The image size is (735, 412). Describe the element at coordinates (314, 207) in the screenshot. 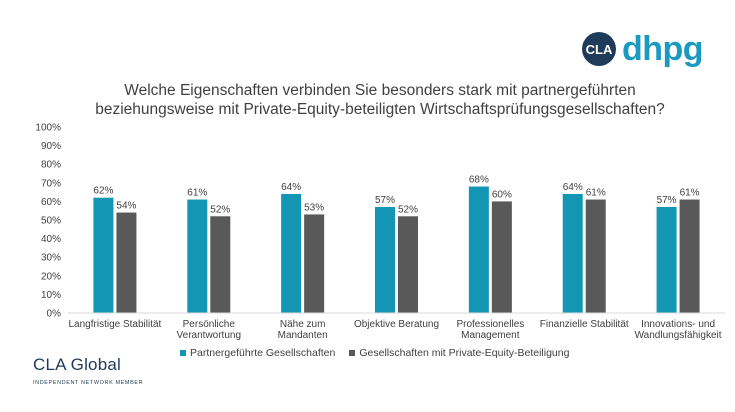

I see `data-label: 53%` at that location.